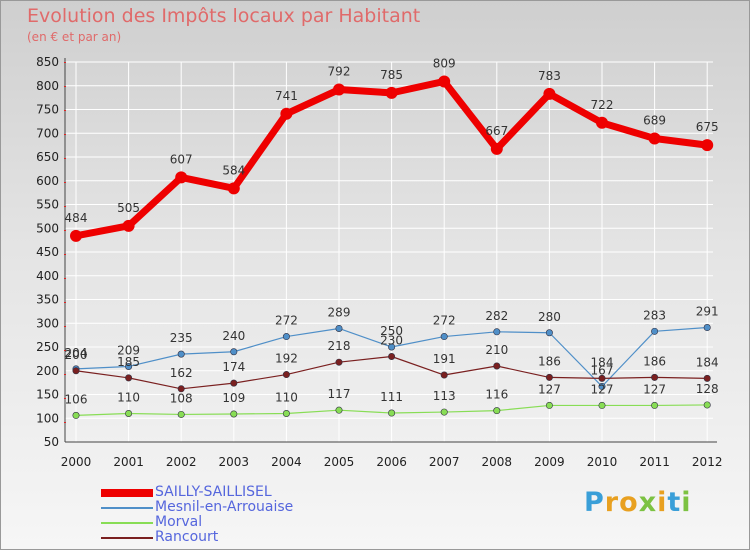 The image size is (750, 550). I want to click on x-tick-label: 2010, so click(602, 462).